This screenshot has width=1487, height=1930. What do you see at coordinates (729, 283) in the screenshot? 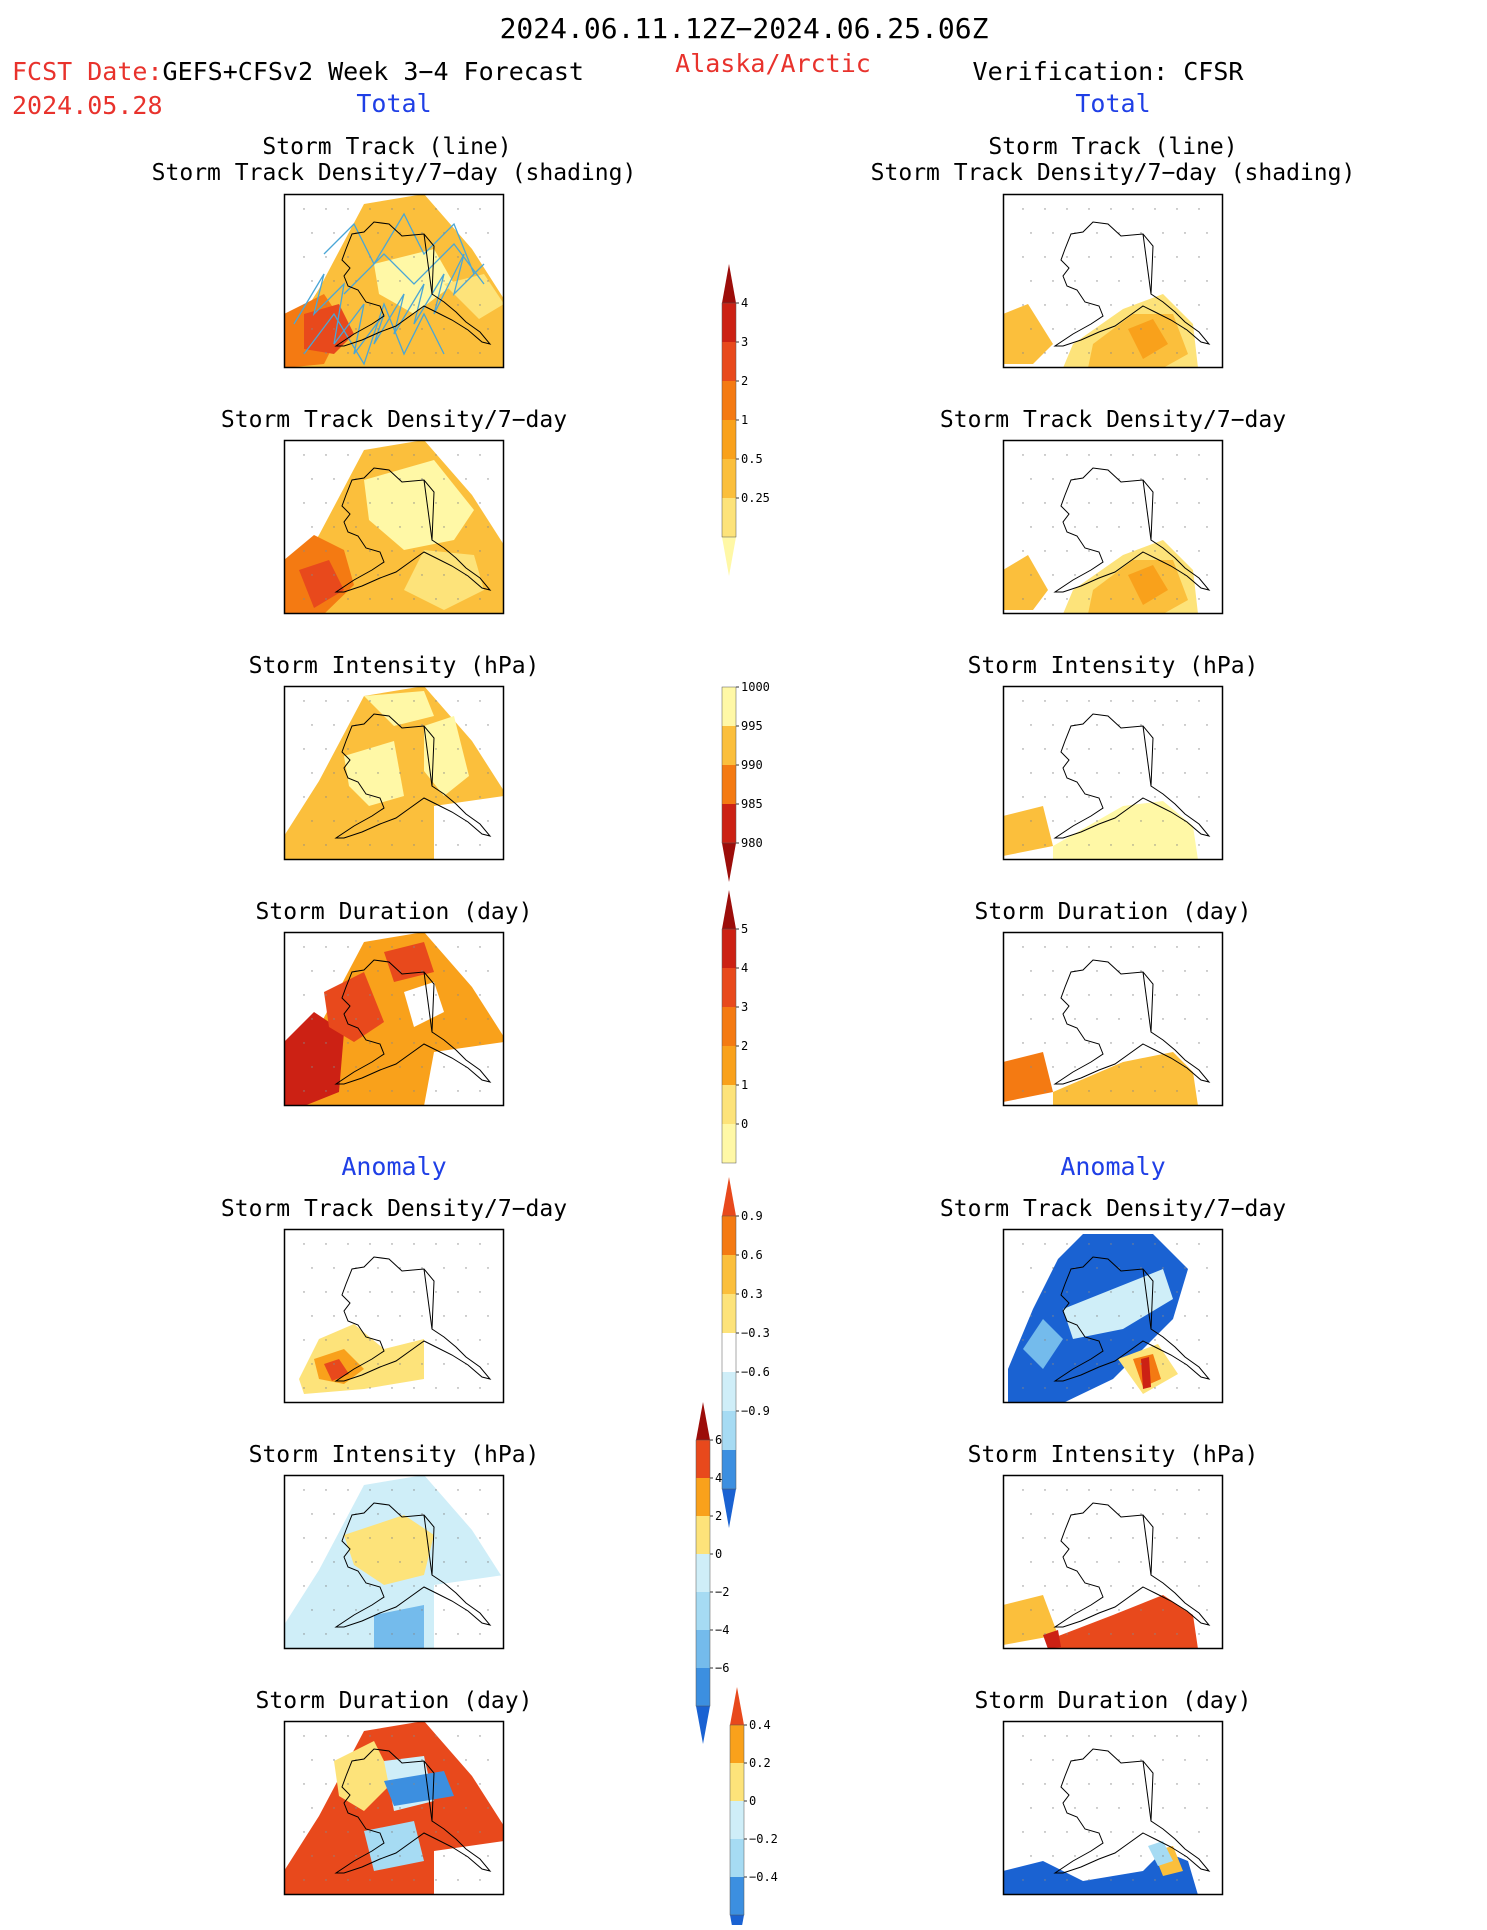
I see `colorbar-arrow-top` at bounding box center [729, 283].